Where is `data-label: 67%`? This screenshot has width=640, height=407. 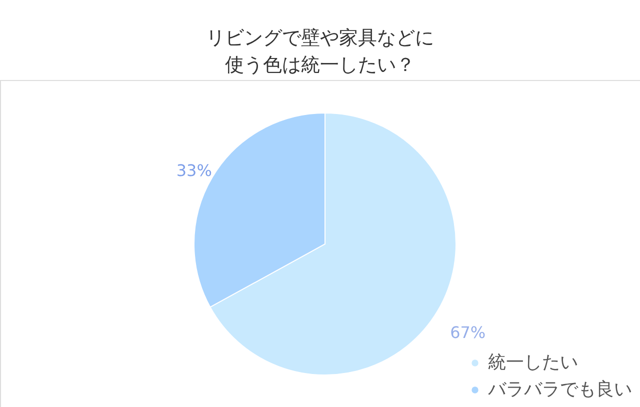
data-label: 67% is located at coordinates (468, 332).